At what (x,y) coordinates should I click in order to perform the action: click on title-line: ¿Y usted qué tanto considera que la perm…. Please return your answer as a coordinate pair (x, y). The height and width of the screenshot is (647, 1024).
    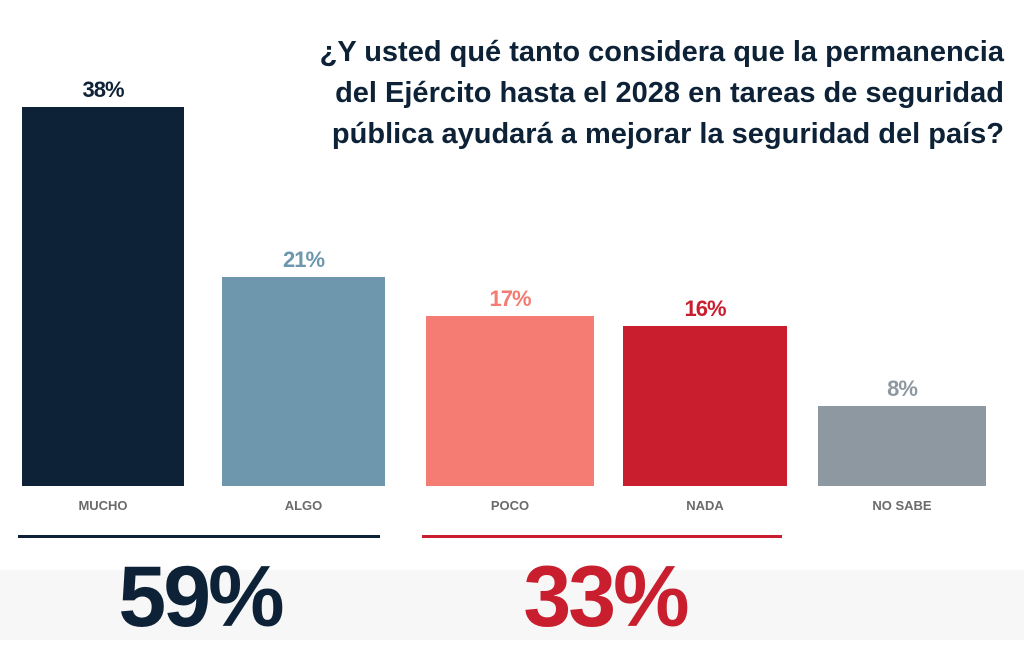
    Looking at the image, I should click on (661, 52).